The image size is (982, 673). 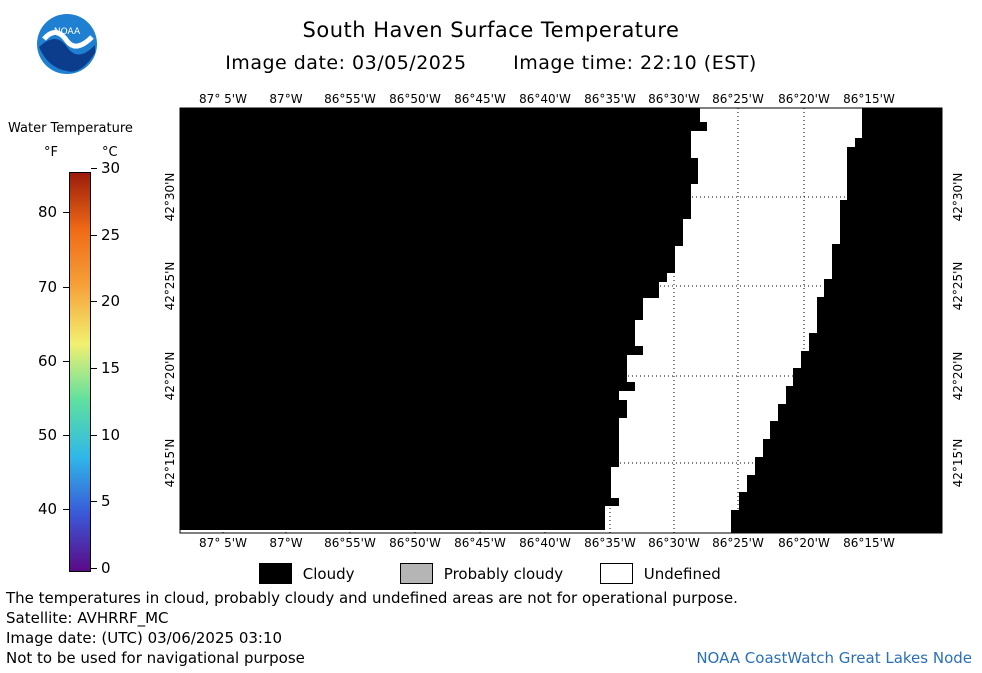 What do you see at coordinates (94, 302) in the screenshot?
I see `c-tick-20-mark` at bounding box center [94, 302].